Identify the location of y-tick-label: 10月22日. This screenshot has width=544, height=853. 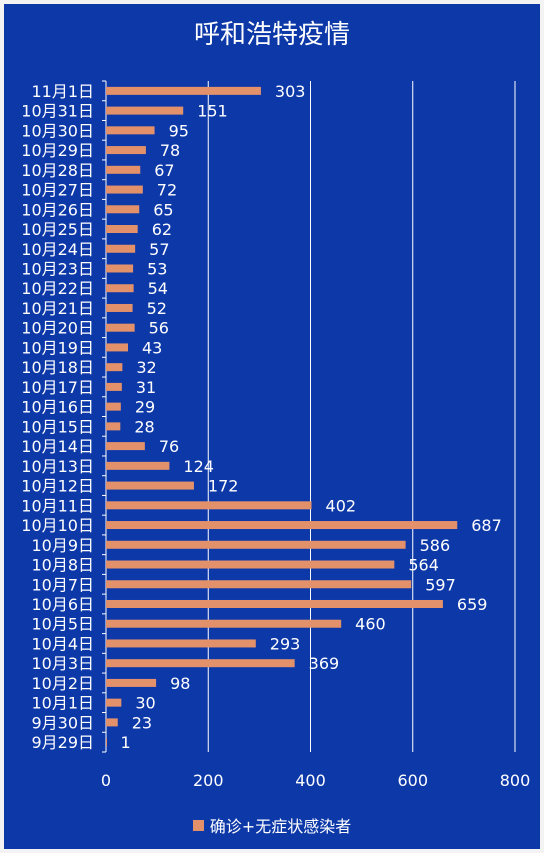
(57, 288).